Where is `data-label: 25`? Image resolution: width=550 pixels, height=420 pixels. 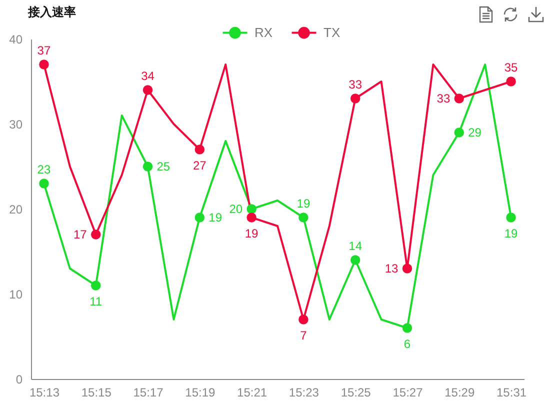 data-label: 25 is located at coordinates (163, 167).